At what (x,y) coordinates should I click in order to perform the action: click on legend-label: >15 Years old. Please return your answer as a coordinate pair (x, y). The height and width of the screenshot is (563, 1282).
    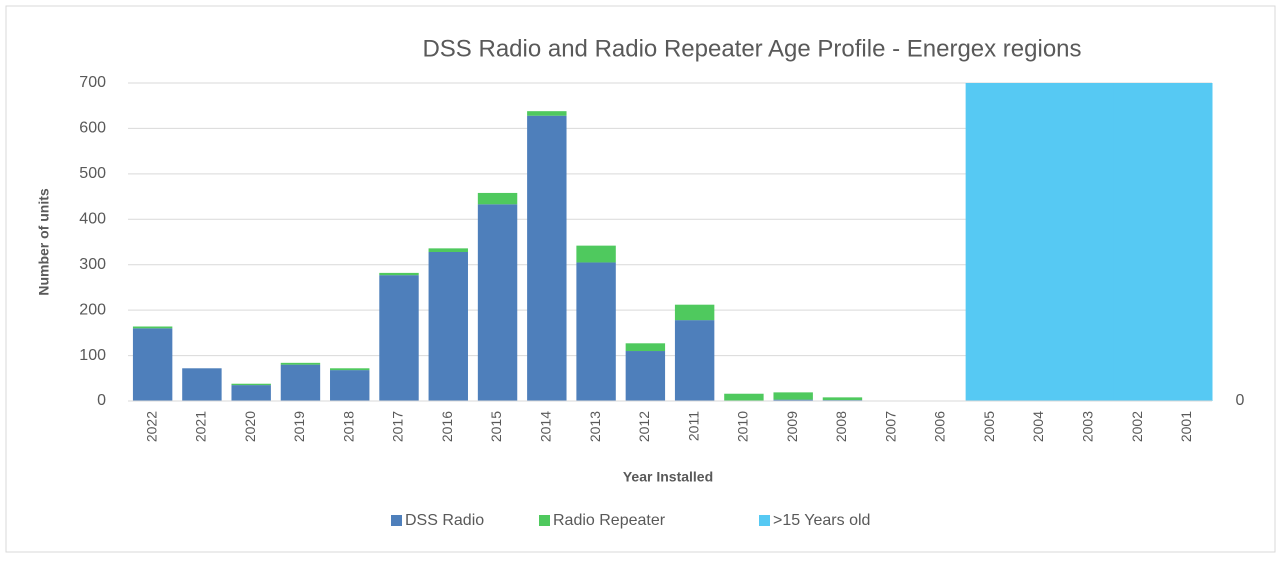
    Looking at the image, I should click on (821, 520).